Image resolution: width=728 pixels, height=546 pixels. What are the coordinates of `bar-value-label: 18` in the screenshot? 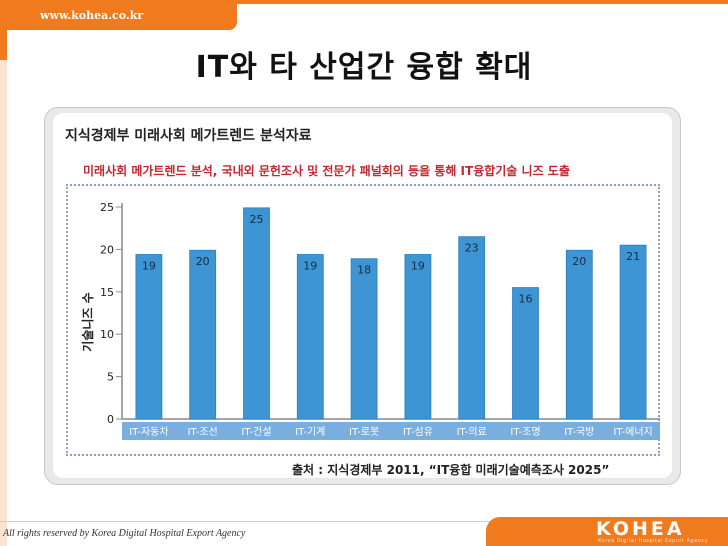 It's located at (364, 270).